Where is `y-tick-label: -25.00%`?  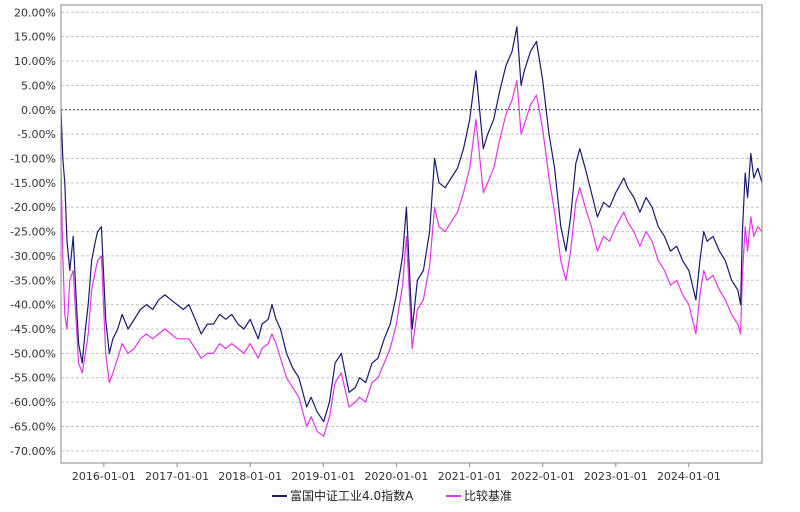 y-tick-label: -25.00% is located at coordinates (33, 232).